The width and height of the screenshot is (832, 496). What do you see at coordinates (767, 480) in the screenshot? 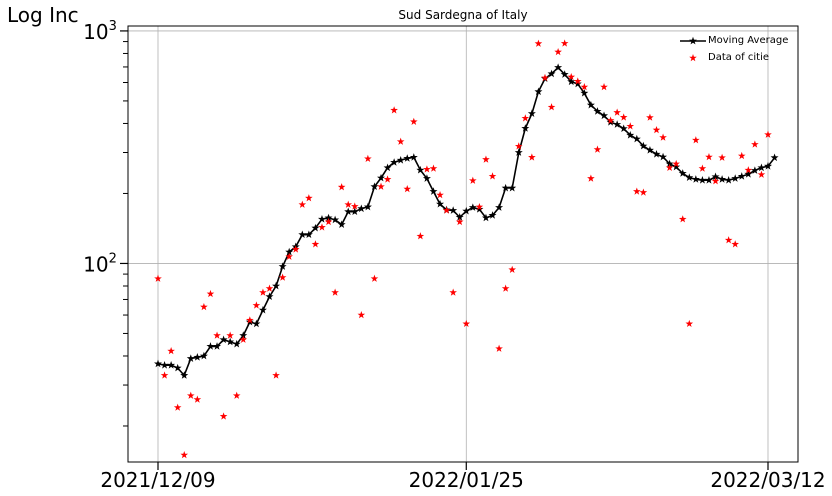
I see `x-tick-label: 2022/03/12` at bounding box center [767, 480].